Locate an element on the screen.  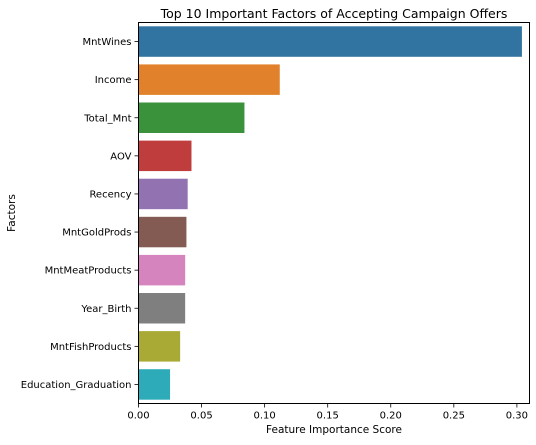
y-tick-label: Total_Mnt is located at coordinates (107, 118).